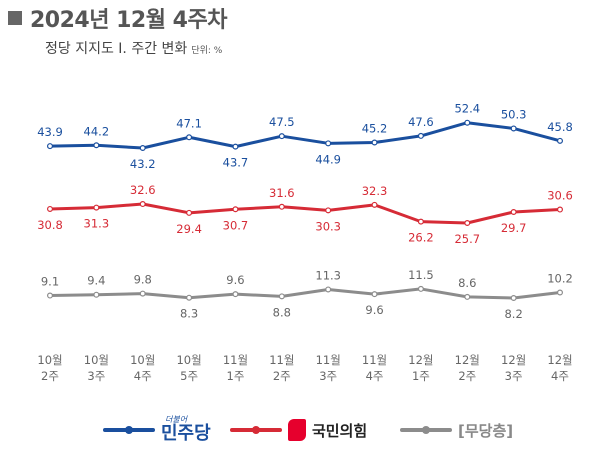 Image resolution: width=600 pixels, height=452 pixels. What do you see at coordinates (328, 226) in the screenshot?
I see `data-label: 30.3` at bounding box center [328, 226].